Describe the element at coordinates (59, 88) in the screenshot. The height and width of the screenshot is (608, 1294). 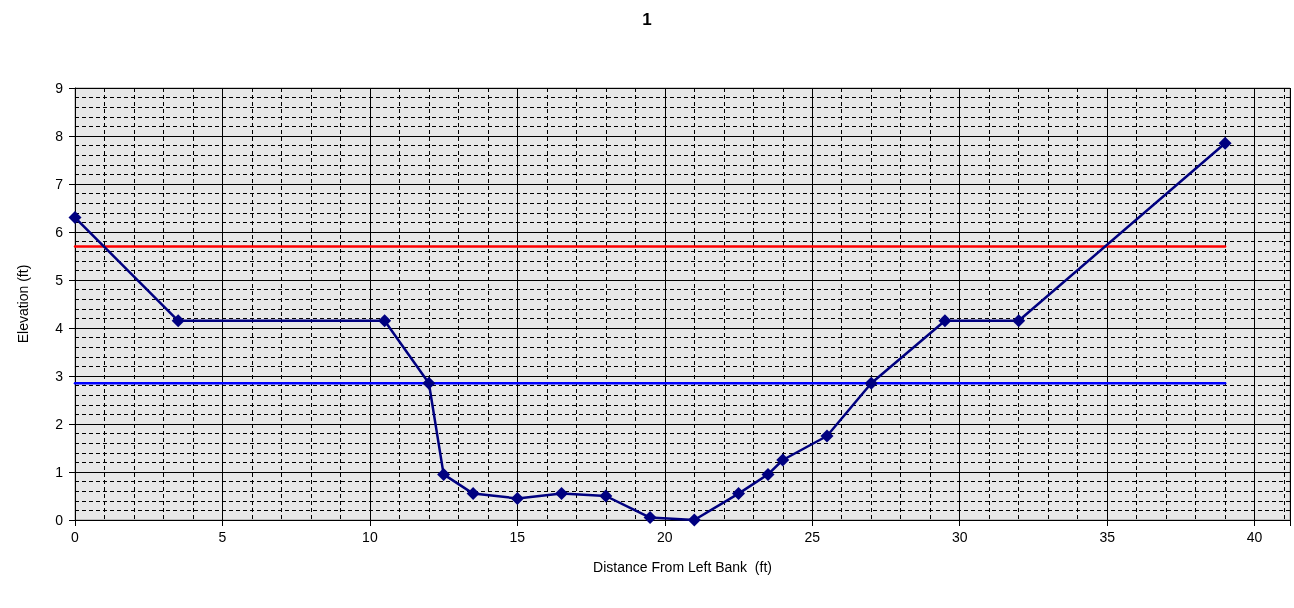
I see `y-tick-label: 9` at that location.